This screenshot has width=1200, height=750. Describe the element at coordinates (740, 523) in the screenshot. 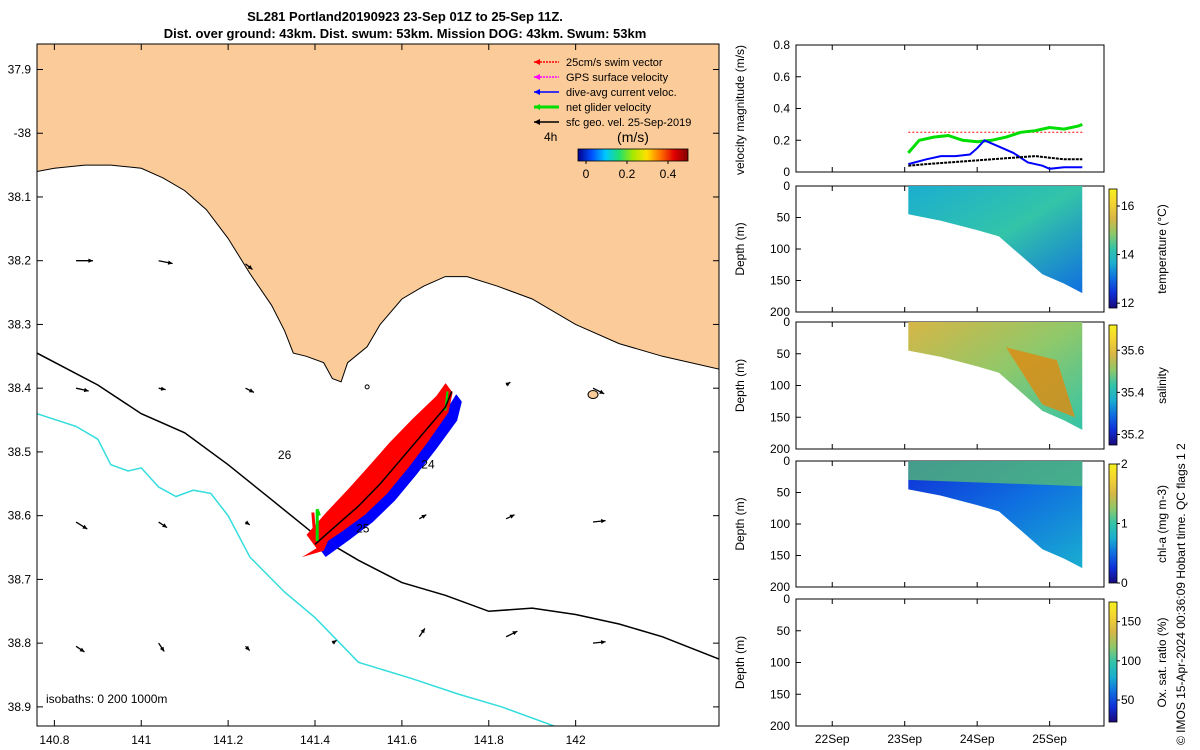

I see `depth-ylabel: Depth (m)` at that location.